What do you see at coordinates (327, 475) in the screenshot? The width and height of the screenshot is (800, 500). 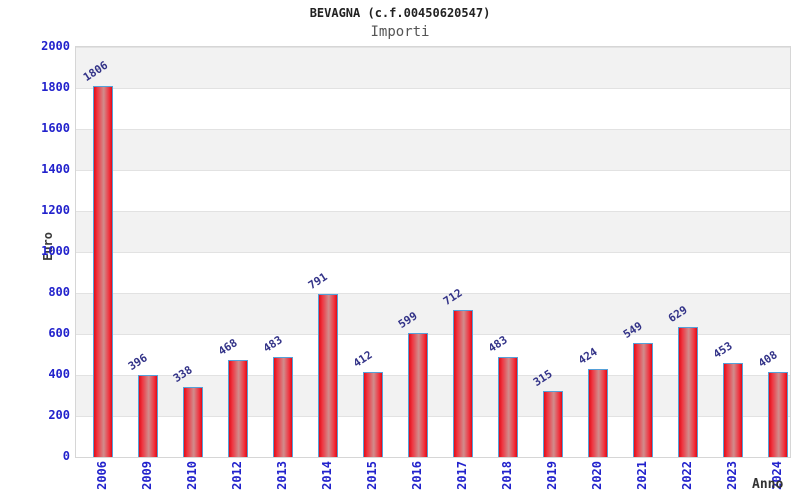 I see `x-tick-label: 2014` at bounding box center [327, 475].